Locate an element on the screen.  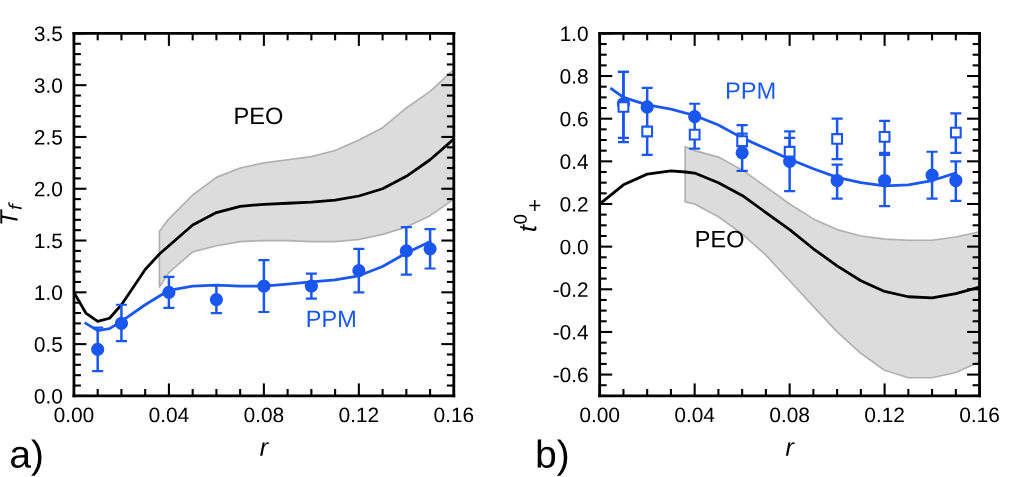
series-label: PEO is located at coordinates (720, 239).